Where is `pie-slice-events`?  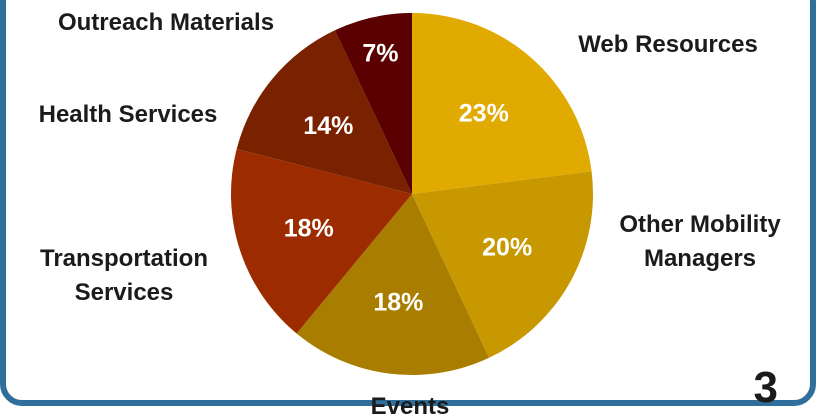 pie-slice-events is located at coordinates (393, 284).